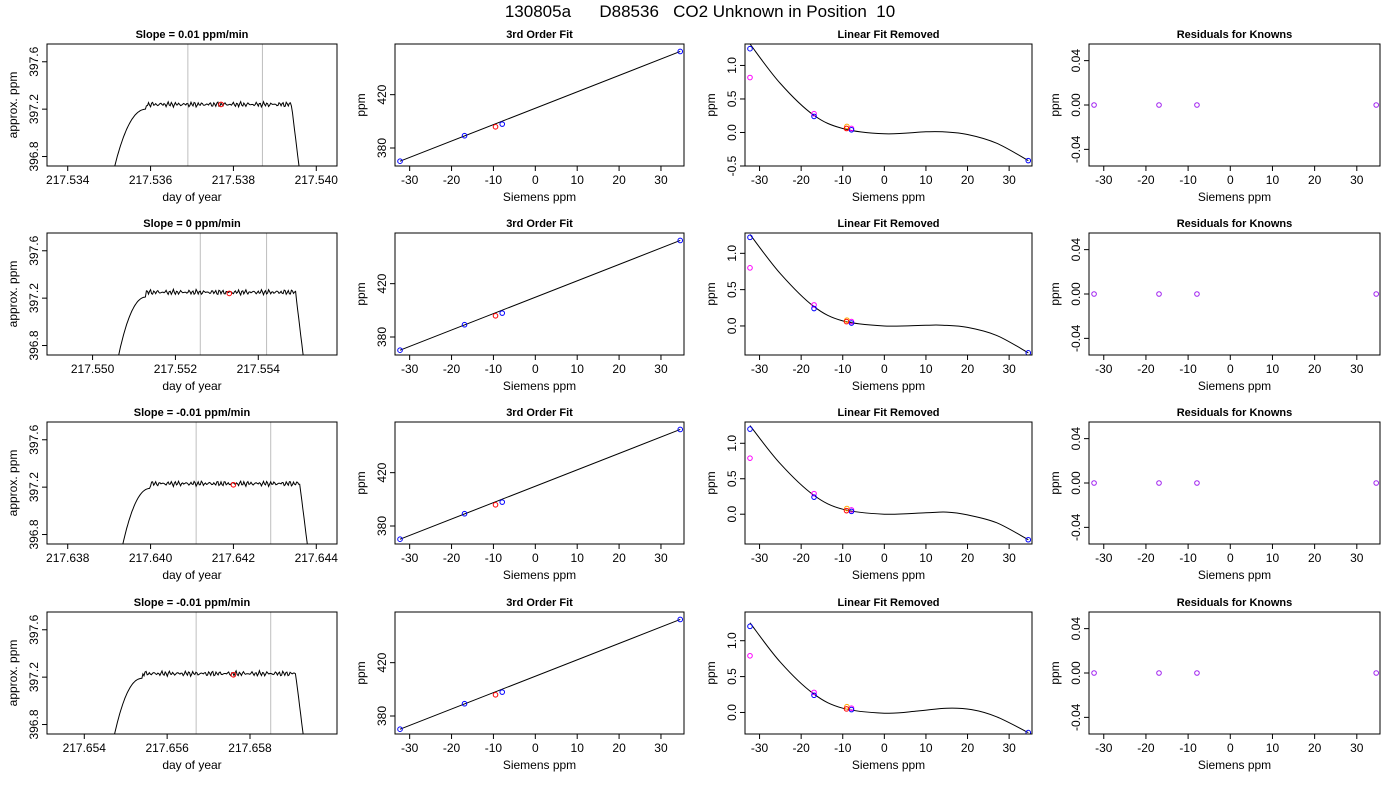 The width and height of the screenshot is (1400, 800). Describe the element at coordinates (250, 748) in the screenshot. I see `x-tick-label: 217.658` at that location.